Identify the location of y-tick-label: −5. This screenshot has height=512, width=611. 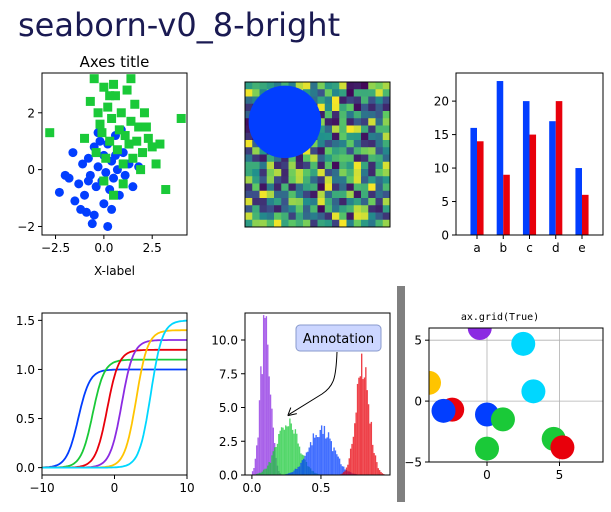
(413, 463).